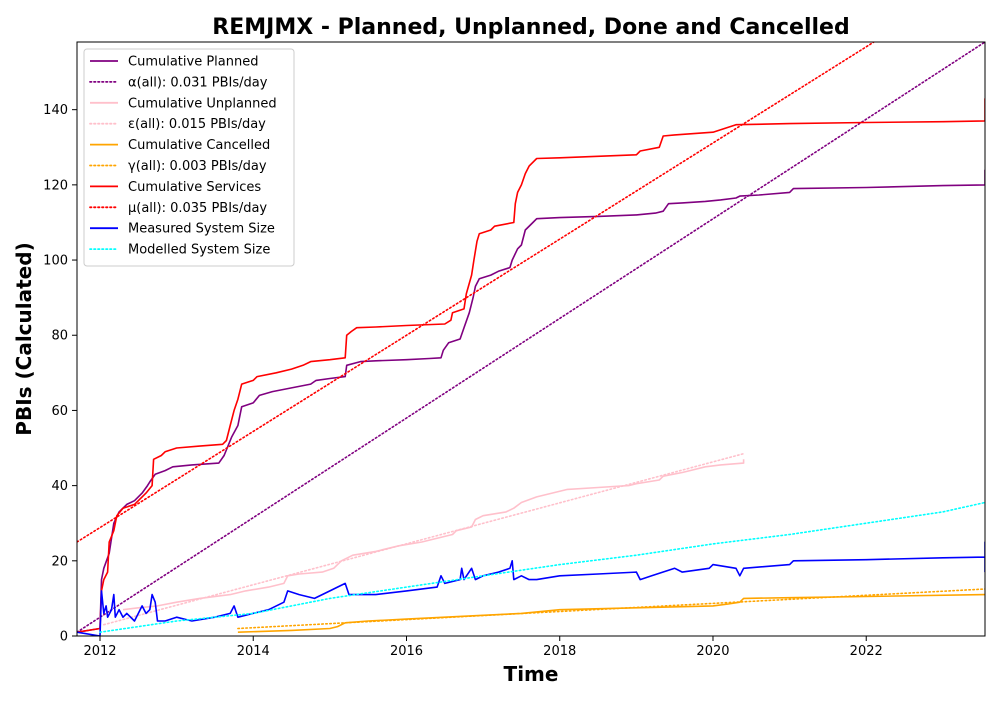 This screenshot has width=1000, height=704. Describe the element at coordinates (197, 208) in the screenshot. I see `legend-label: μ(all): 0.035 PBIs/day` at that location.